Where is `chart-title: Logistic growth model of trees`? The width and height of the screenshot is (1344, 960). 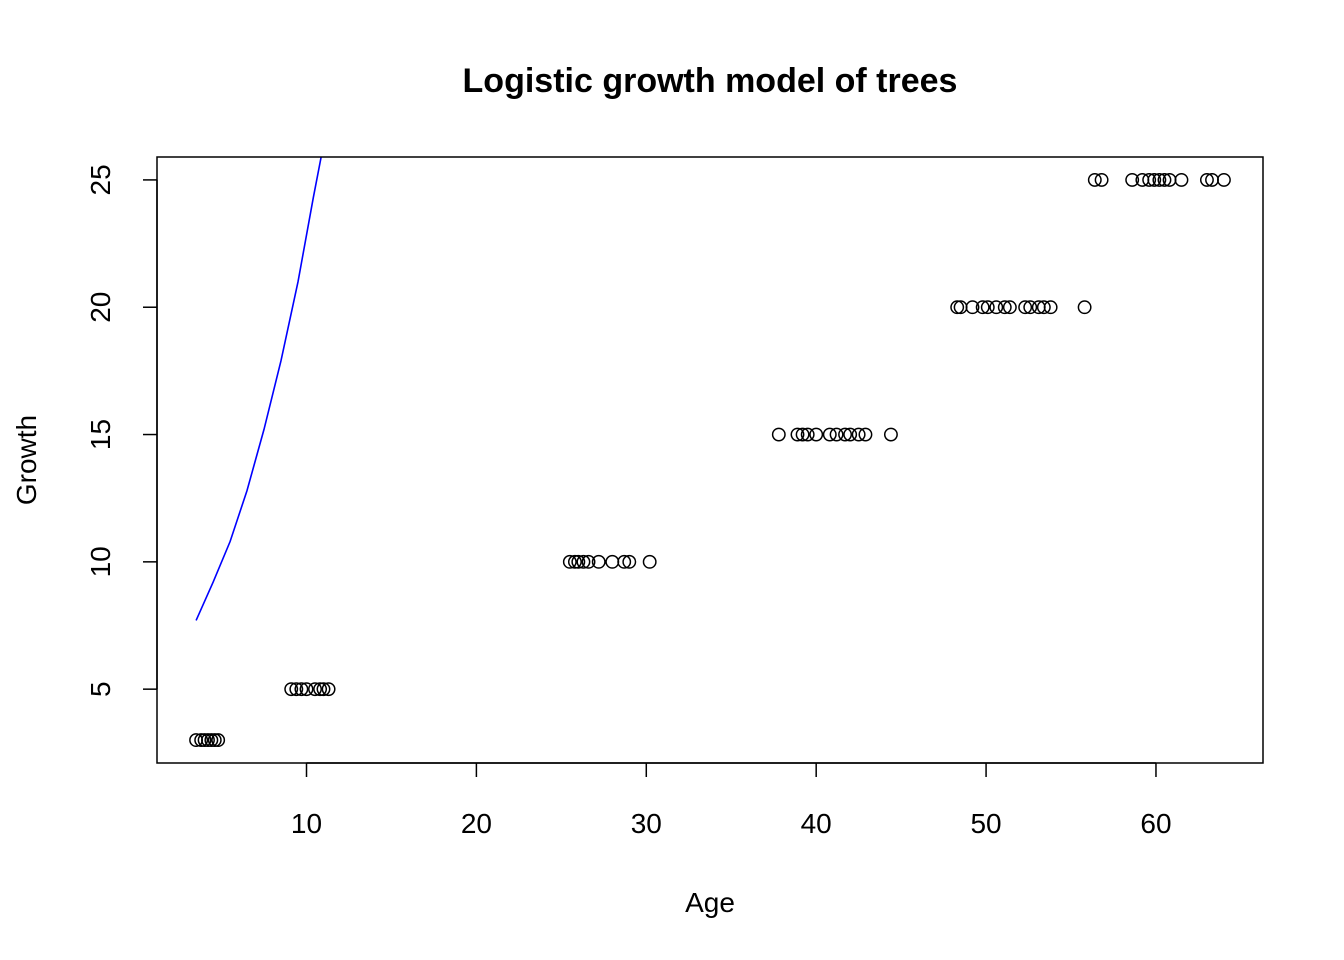 chart-title: Logistic growth model of trees is located at coordinates (710, 81).